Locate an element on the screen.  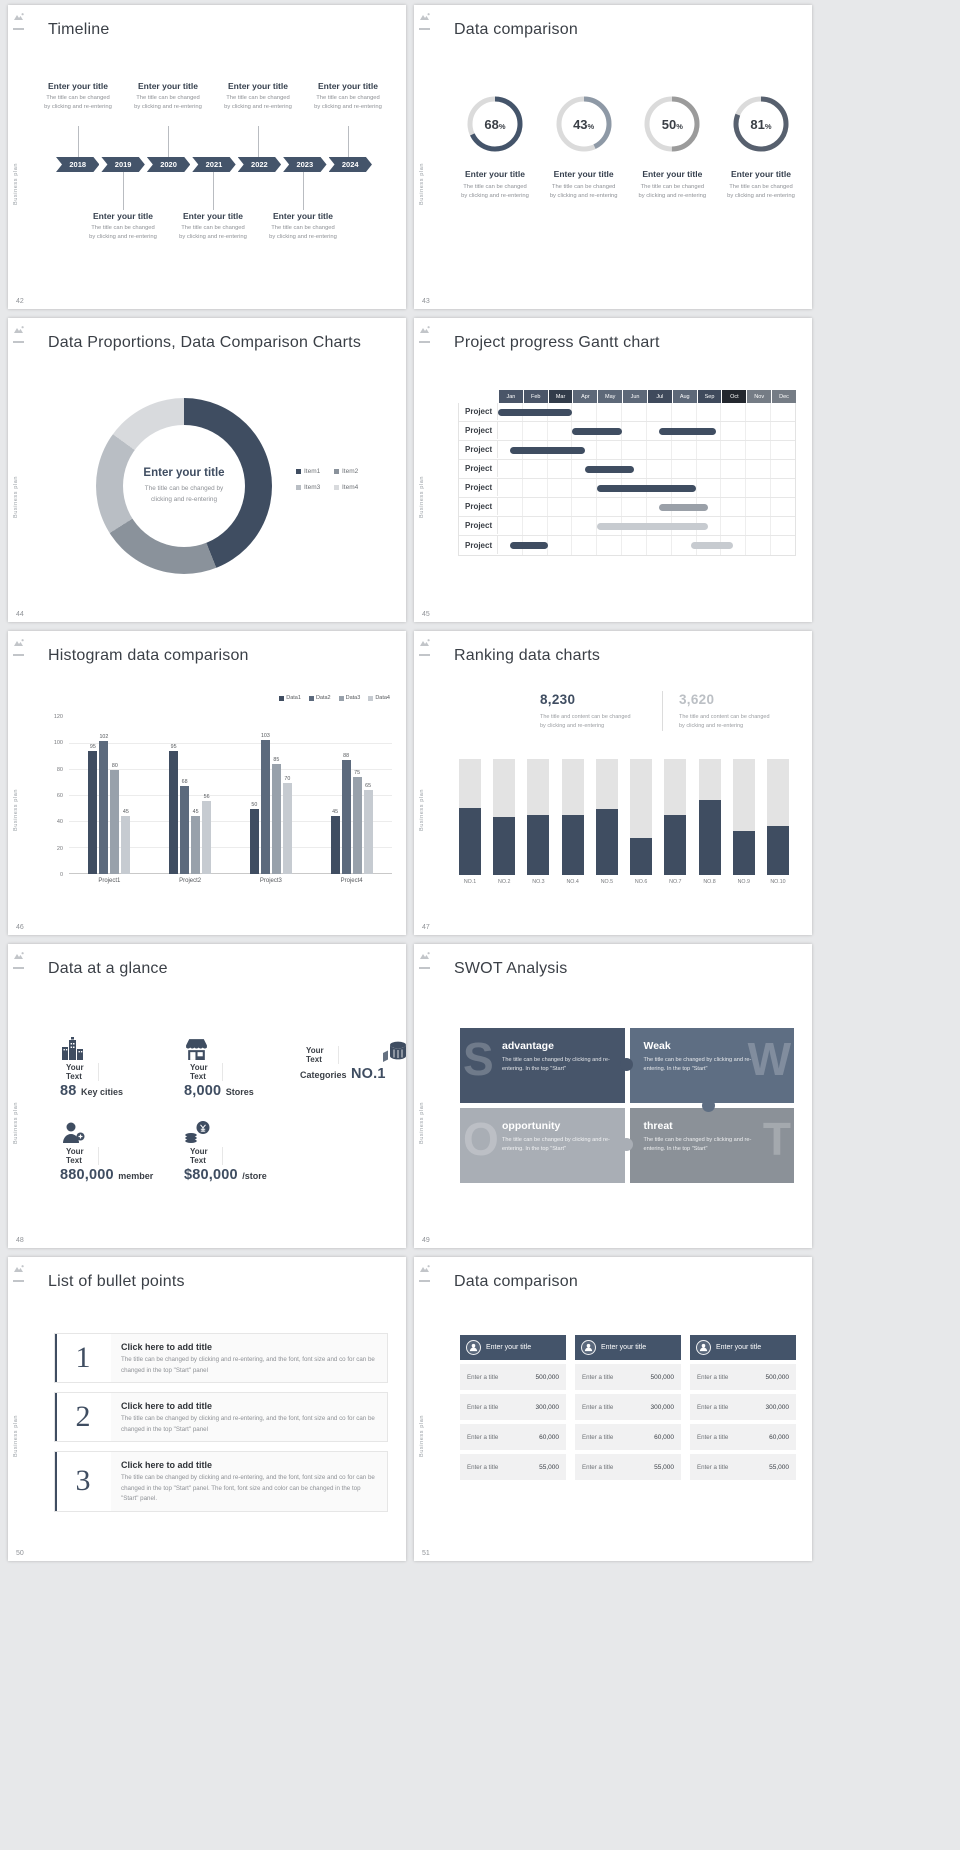
rank-column: NO.5 is located at coordinates (607, 822).